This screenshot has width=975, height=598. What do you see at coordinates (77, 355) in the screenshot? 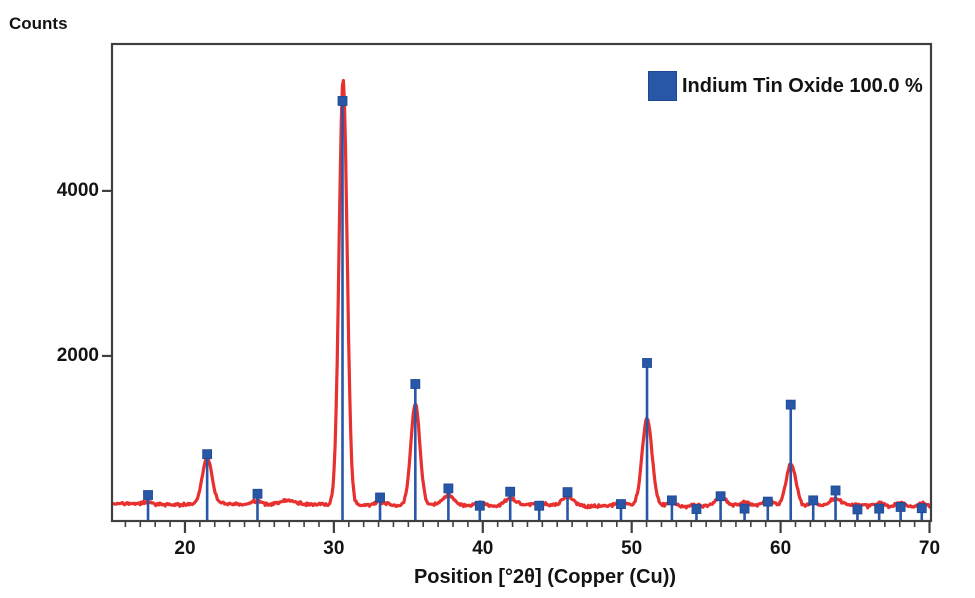
I see `y-tick-label-2000: 2000` at bounding box center [77, 355].